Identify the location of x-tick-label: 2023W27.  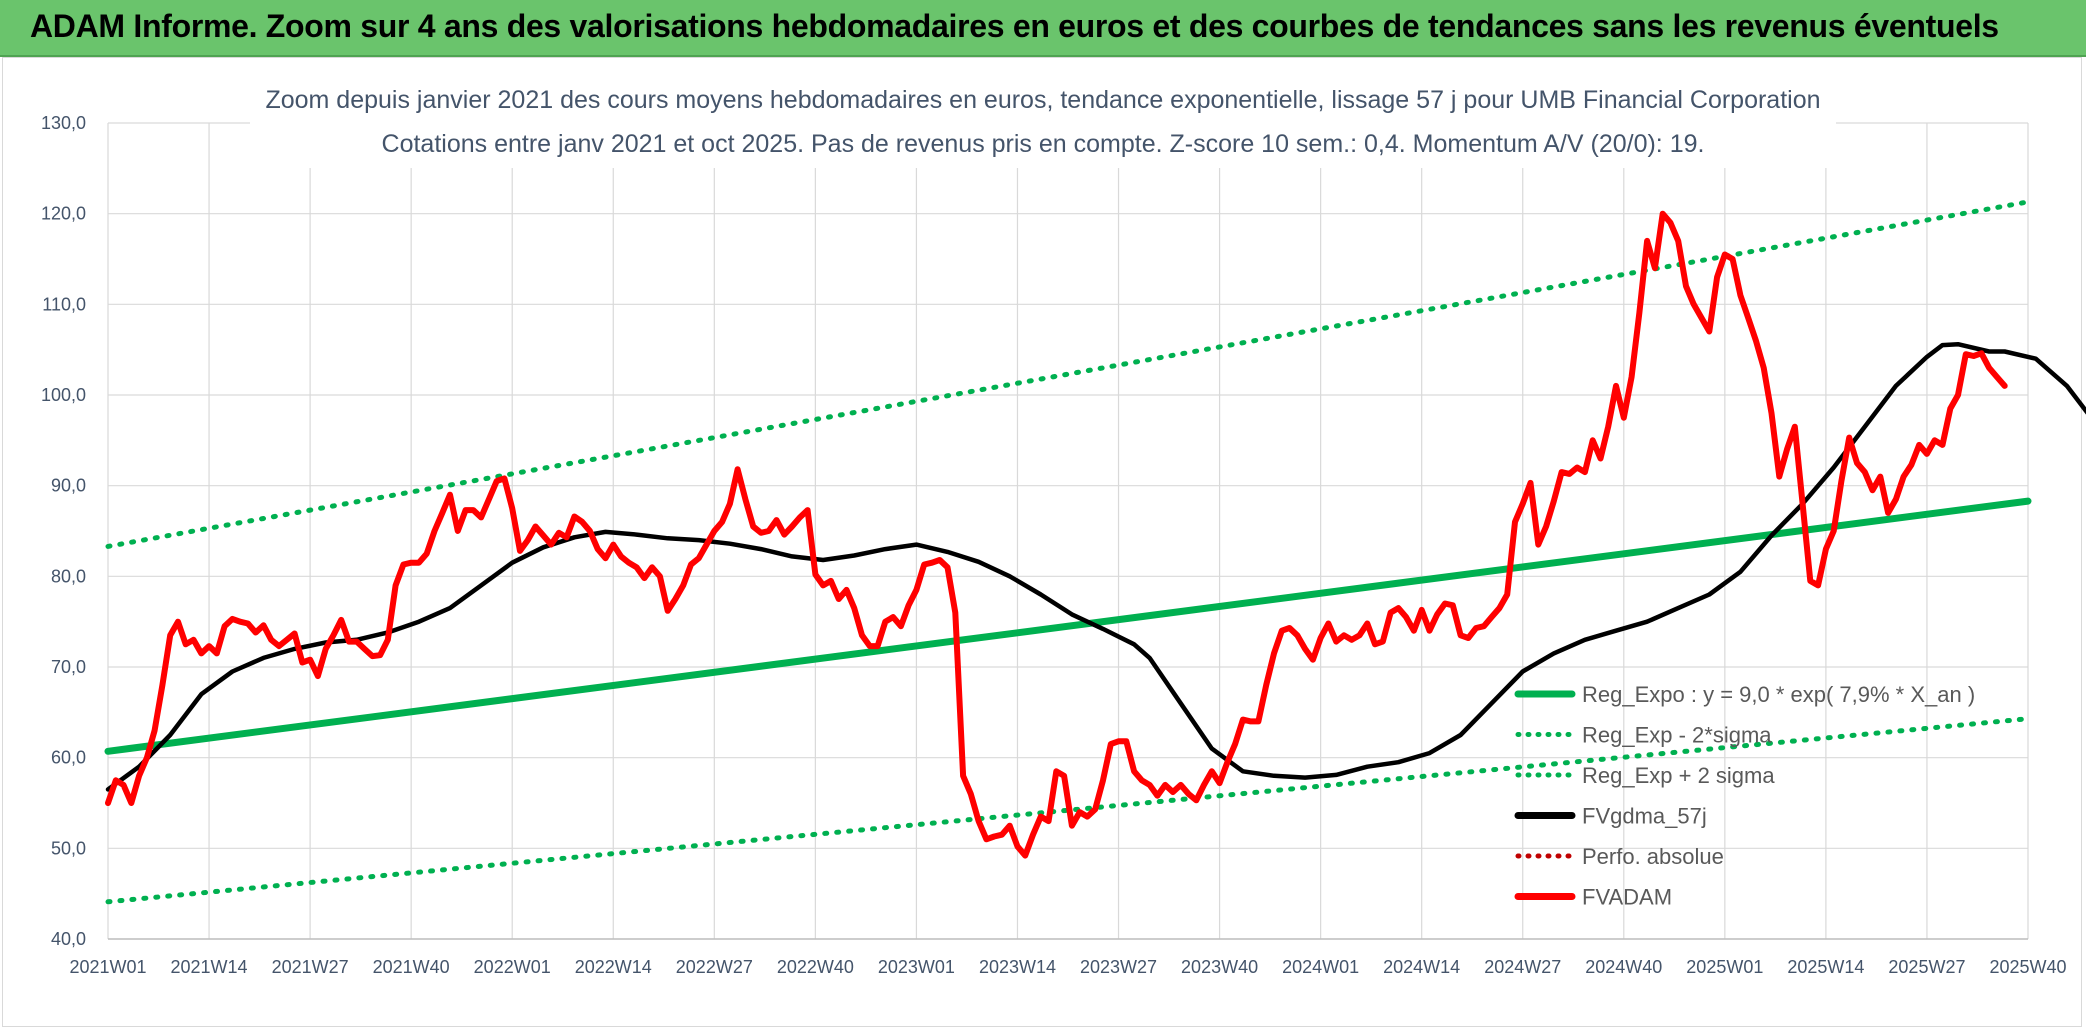
(1118, 967).